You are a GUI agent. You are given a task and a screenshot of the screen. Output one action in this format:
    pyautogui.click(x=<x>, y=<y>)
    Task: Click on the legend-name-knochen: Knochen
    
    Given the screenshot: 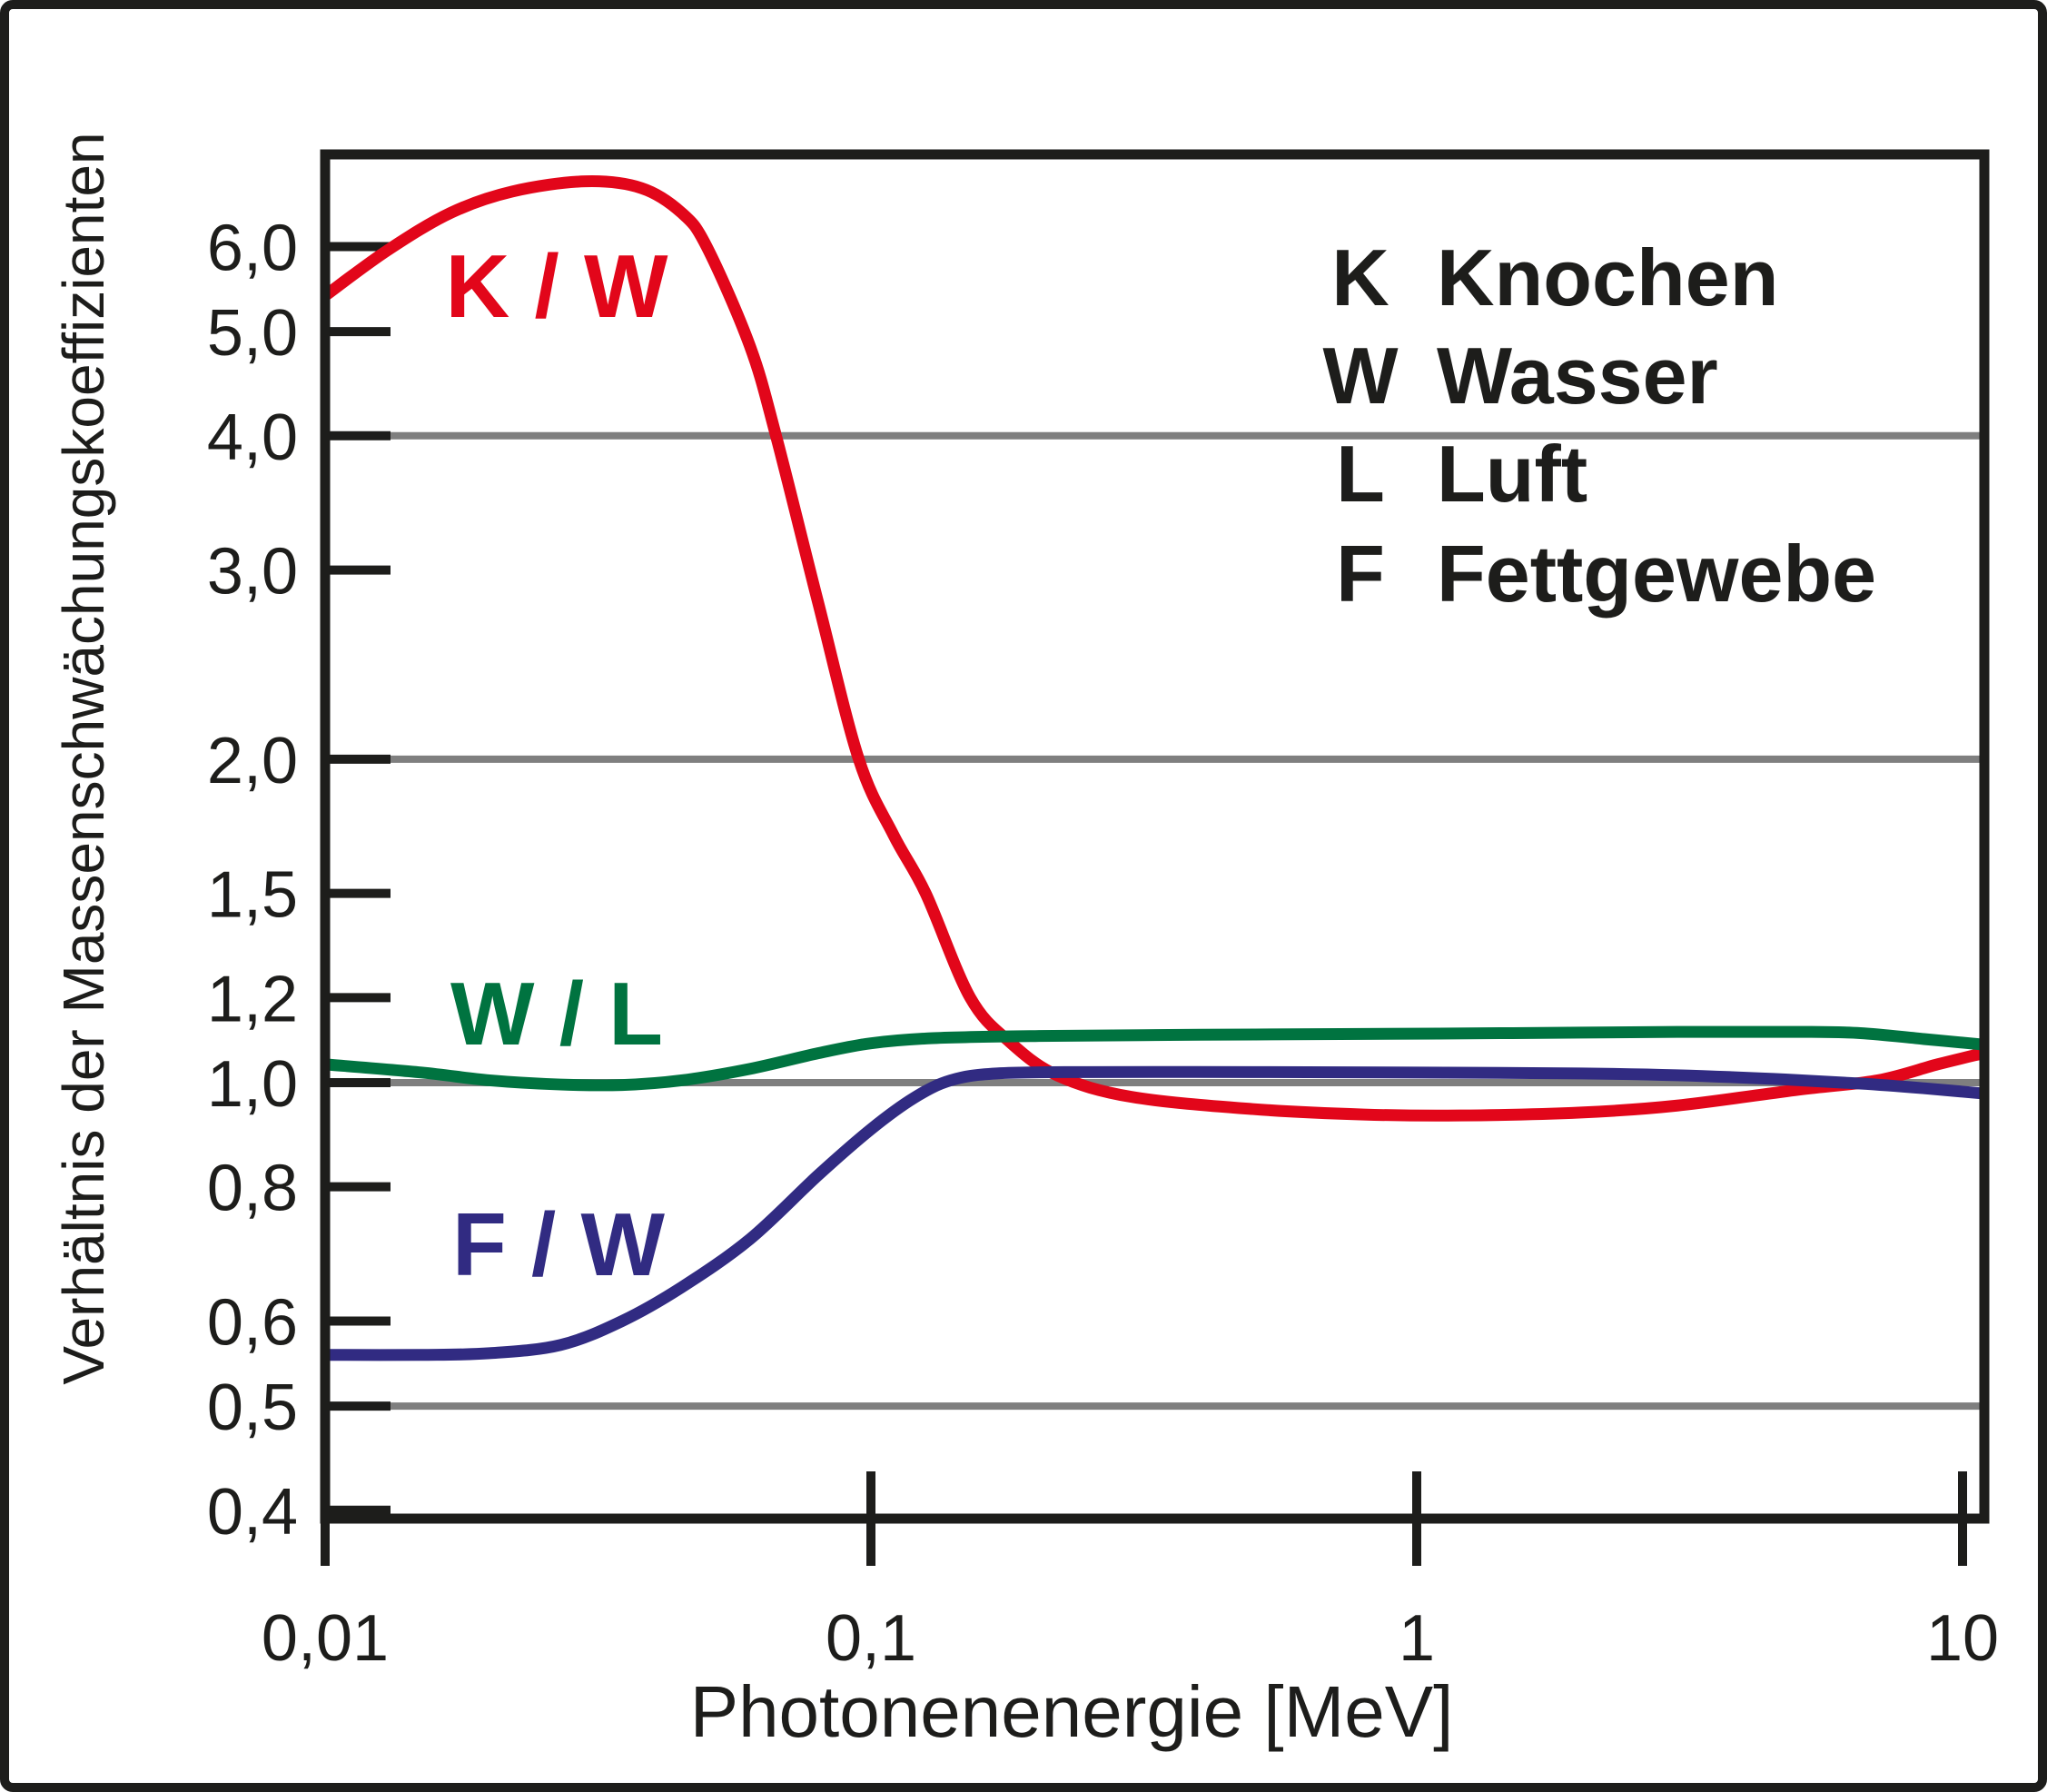 What is the action you would take?
    pyautogui.click(x=1607, y=277)
    